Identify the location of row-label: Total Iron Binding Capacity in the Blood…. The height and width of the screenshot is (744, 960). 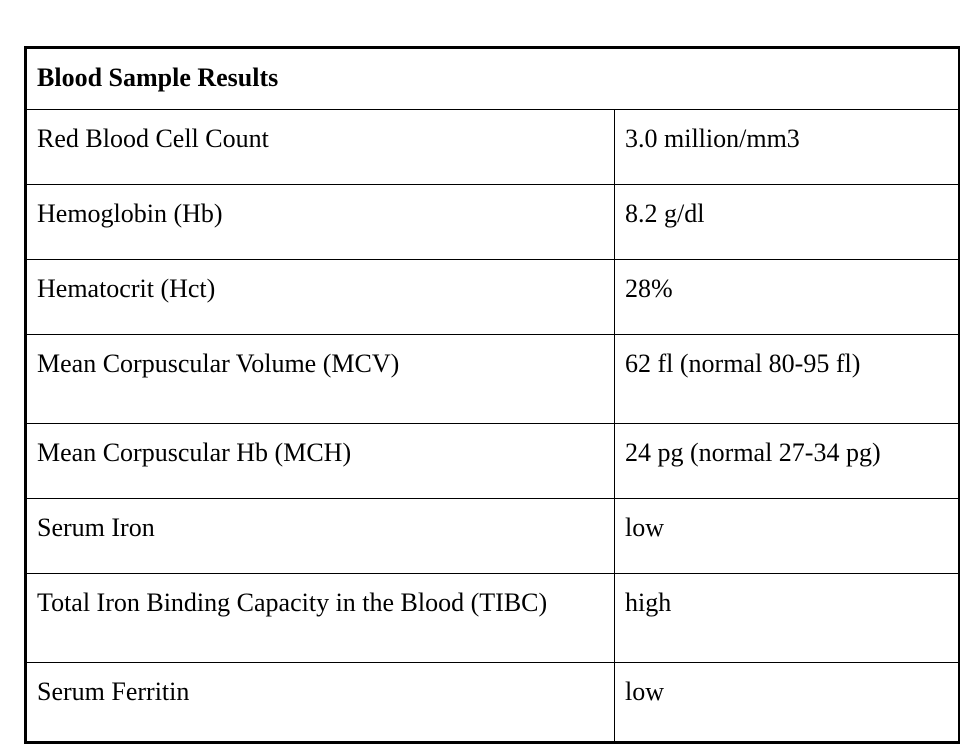
(320, 618).